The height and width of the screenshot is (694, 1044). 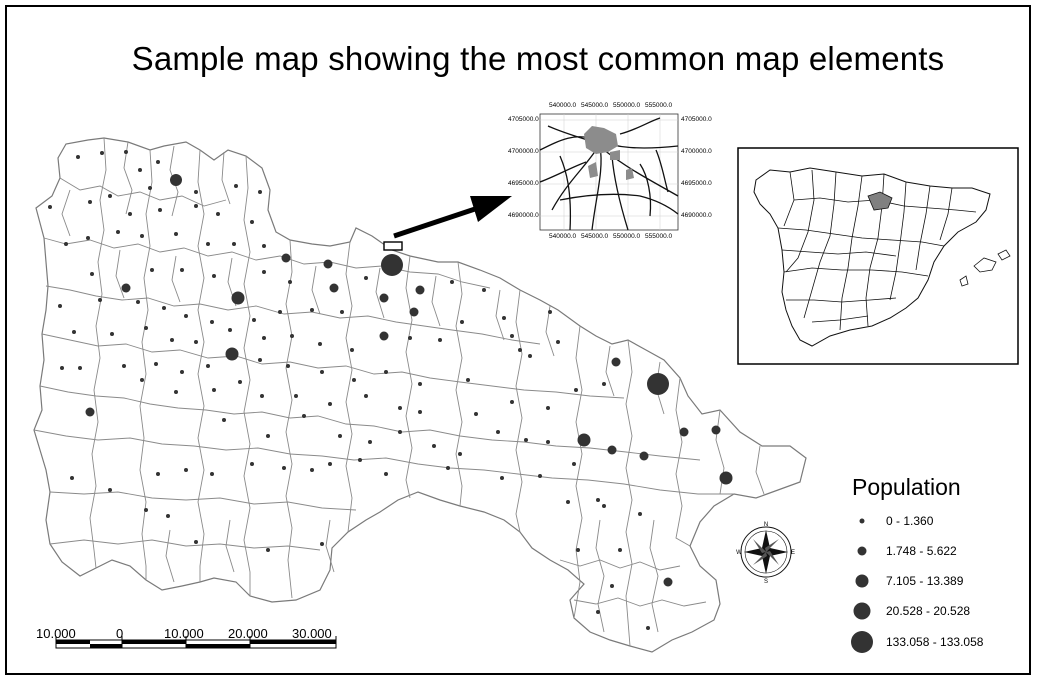 What do you see at coordinates (921, 551) in the screenshot?
I see `legend-label-2: 1.748 - 5.622` at bounding box center [921, 551].